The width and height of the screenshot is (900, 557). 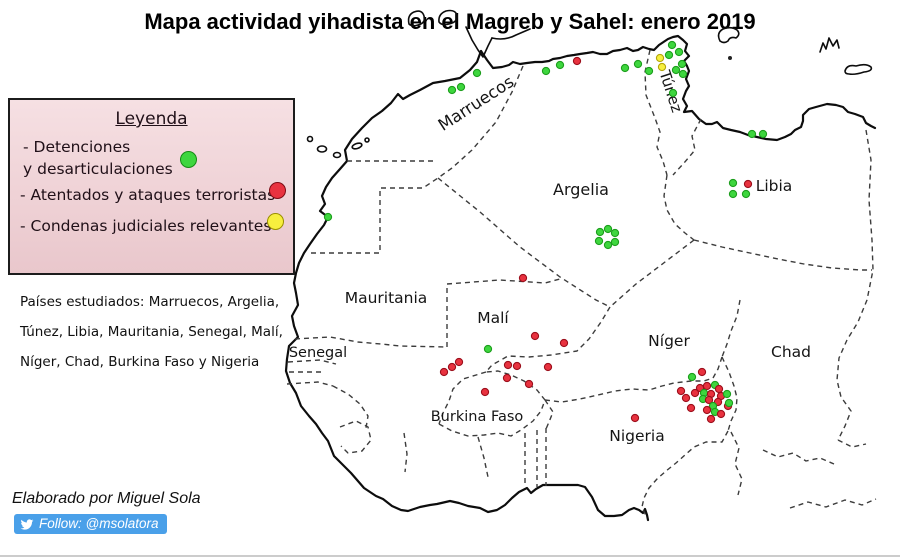 I want to click on canary-islands, so click(x=338, y=147).